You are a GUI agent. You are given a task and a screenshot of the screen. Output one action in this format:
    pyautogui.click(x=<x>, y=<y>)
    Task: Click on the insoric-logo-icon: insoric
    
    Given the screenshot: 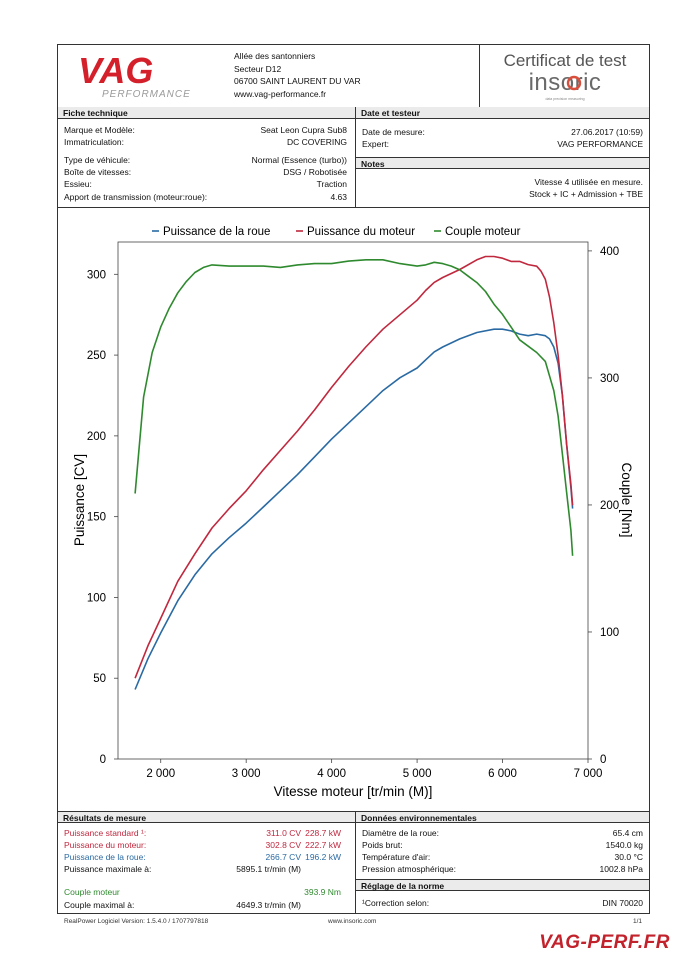 What is the action you would take?
    pyautogui.click(x=565, y=82)
    